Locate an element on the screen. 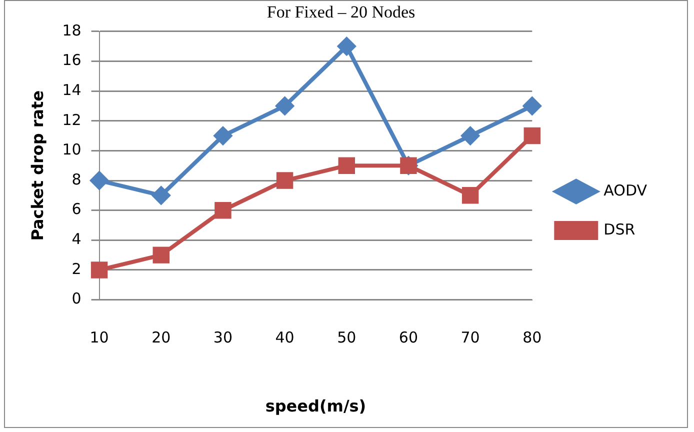 The width and height of the screenshot is (694, 432). x-tick-label: 30 is located at coordinates (223, 337).